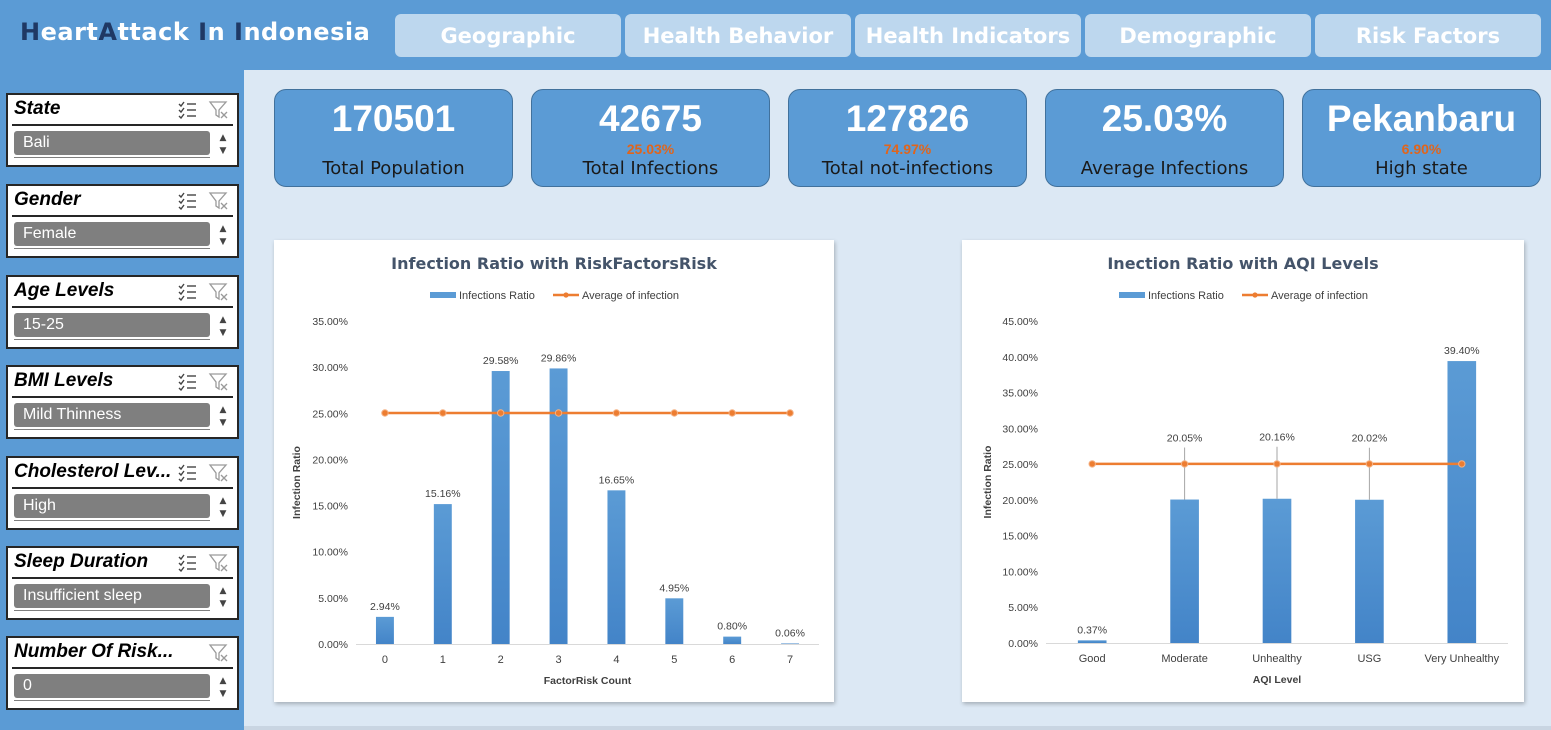 This screenshot has height=730, width=1551. What do you see at coordinates (1242, 263) in the screenshot?
I see `chart-title: Inection Ratio with AQI Levels` at bounding box center [1242, 263].